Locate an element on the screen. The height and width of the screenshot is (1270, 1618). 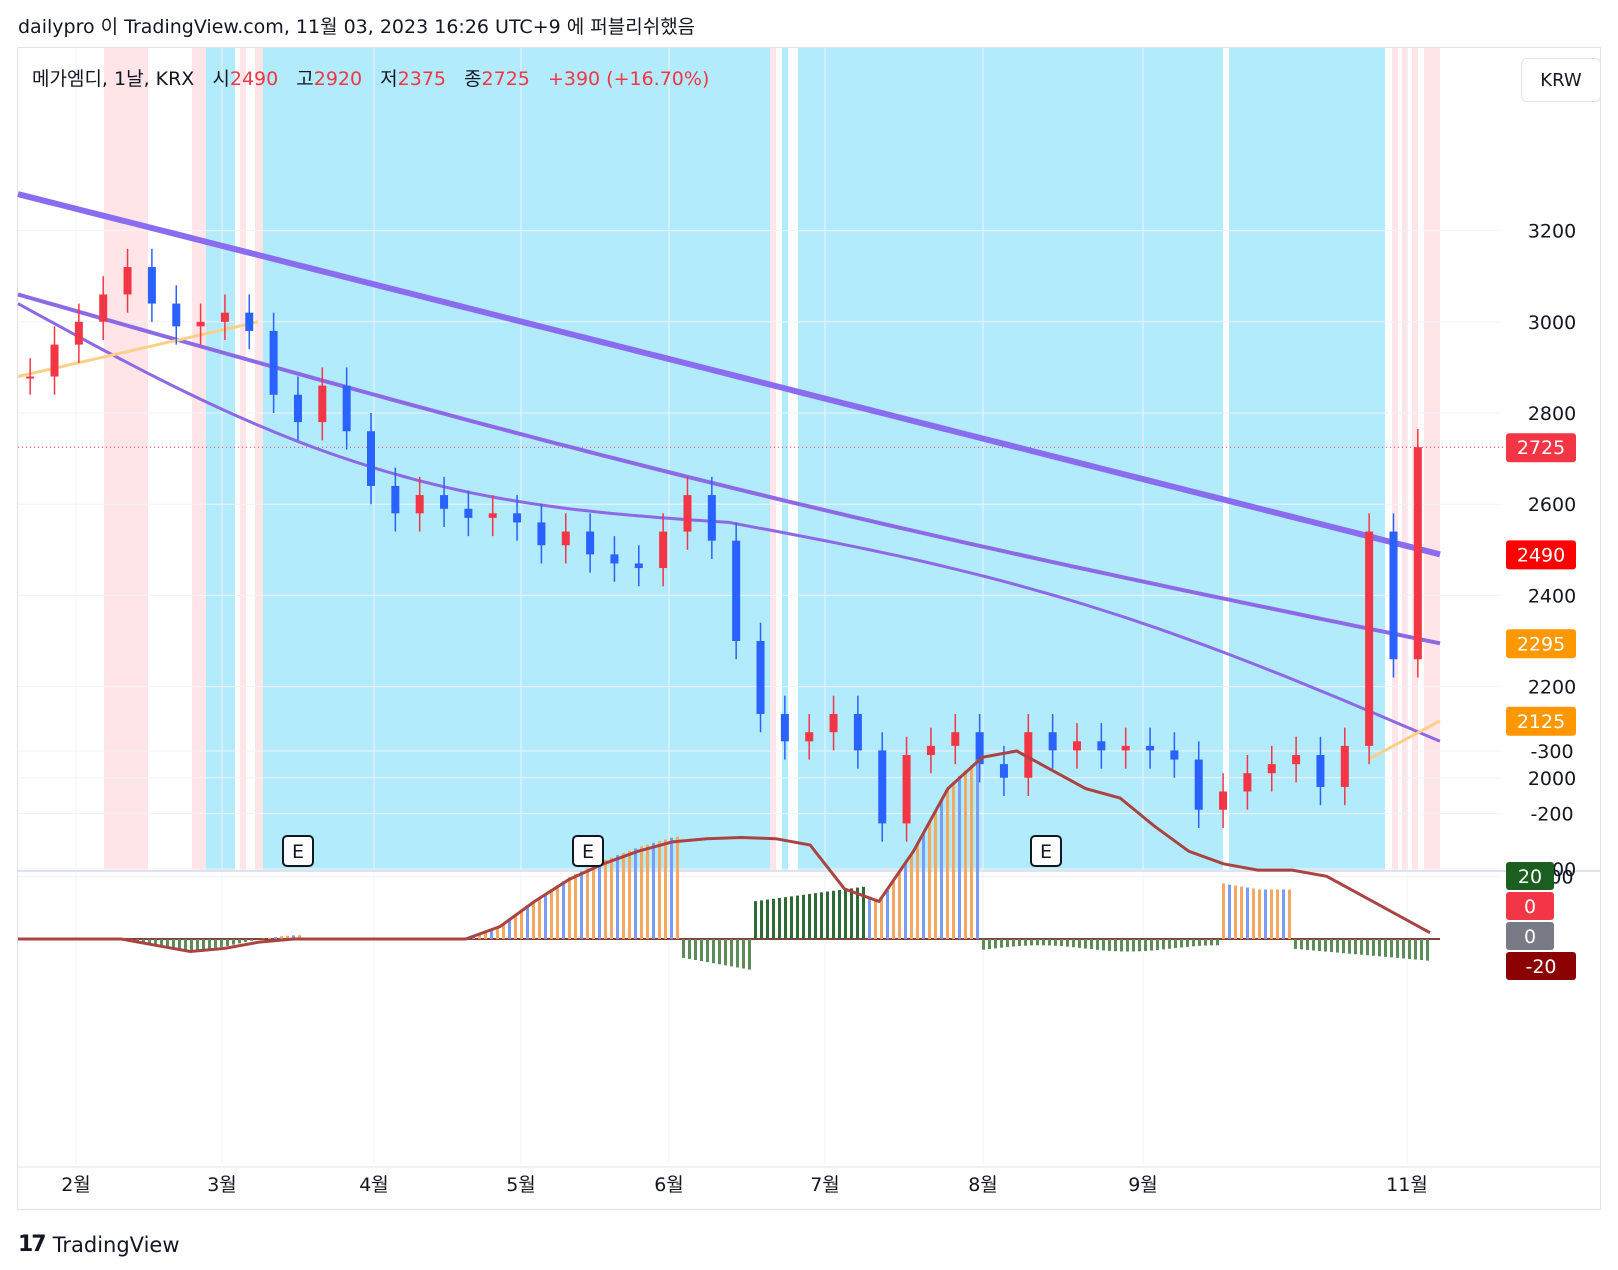
x-tick-label: 3월 is located at coordinates (222, 1185).